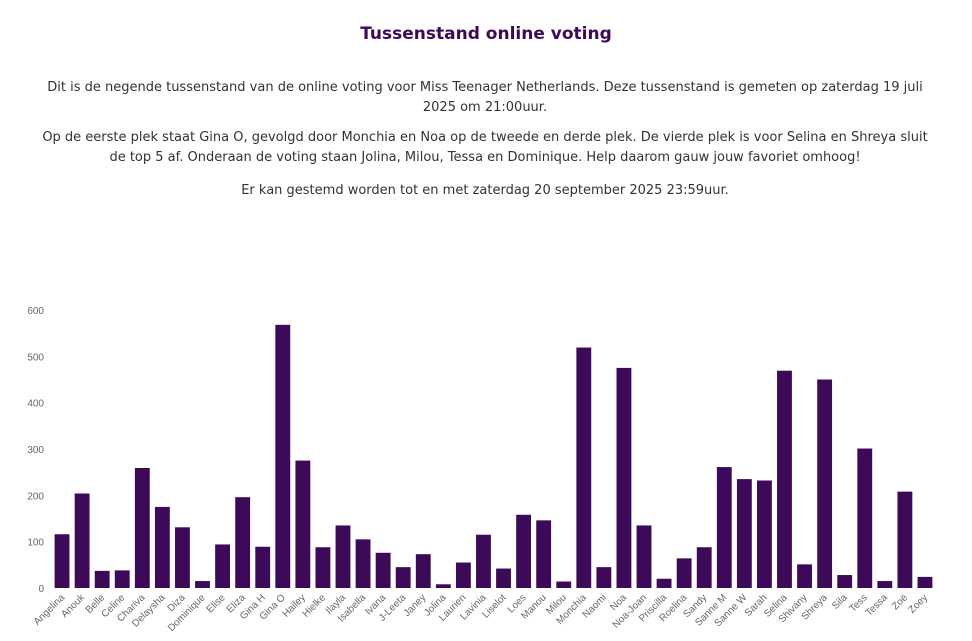  Describe the element at coordinates (35, 543) in the screenshot. I see `y-tick-label: 100` at that location.